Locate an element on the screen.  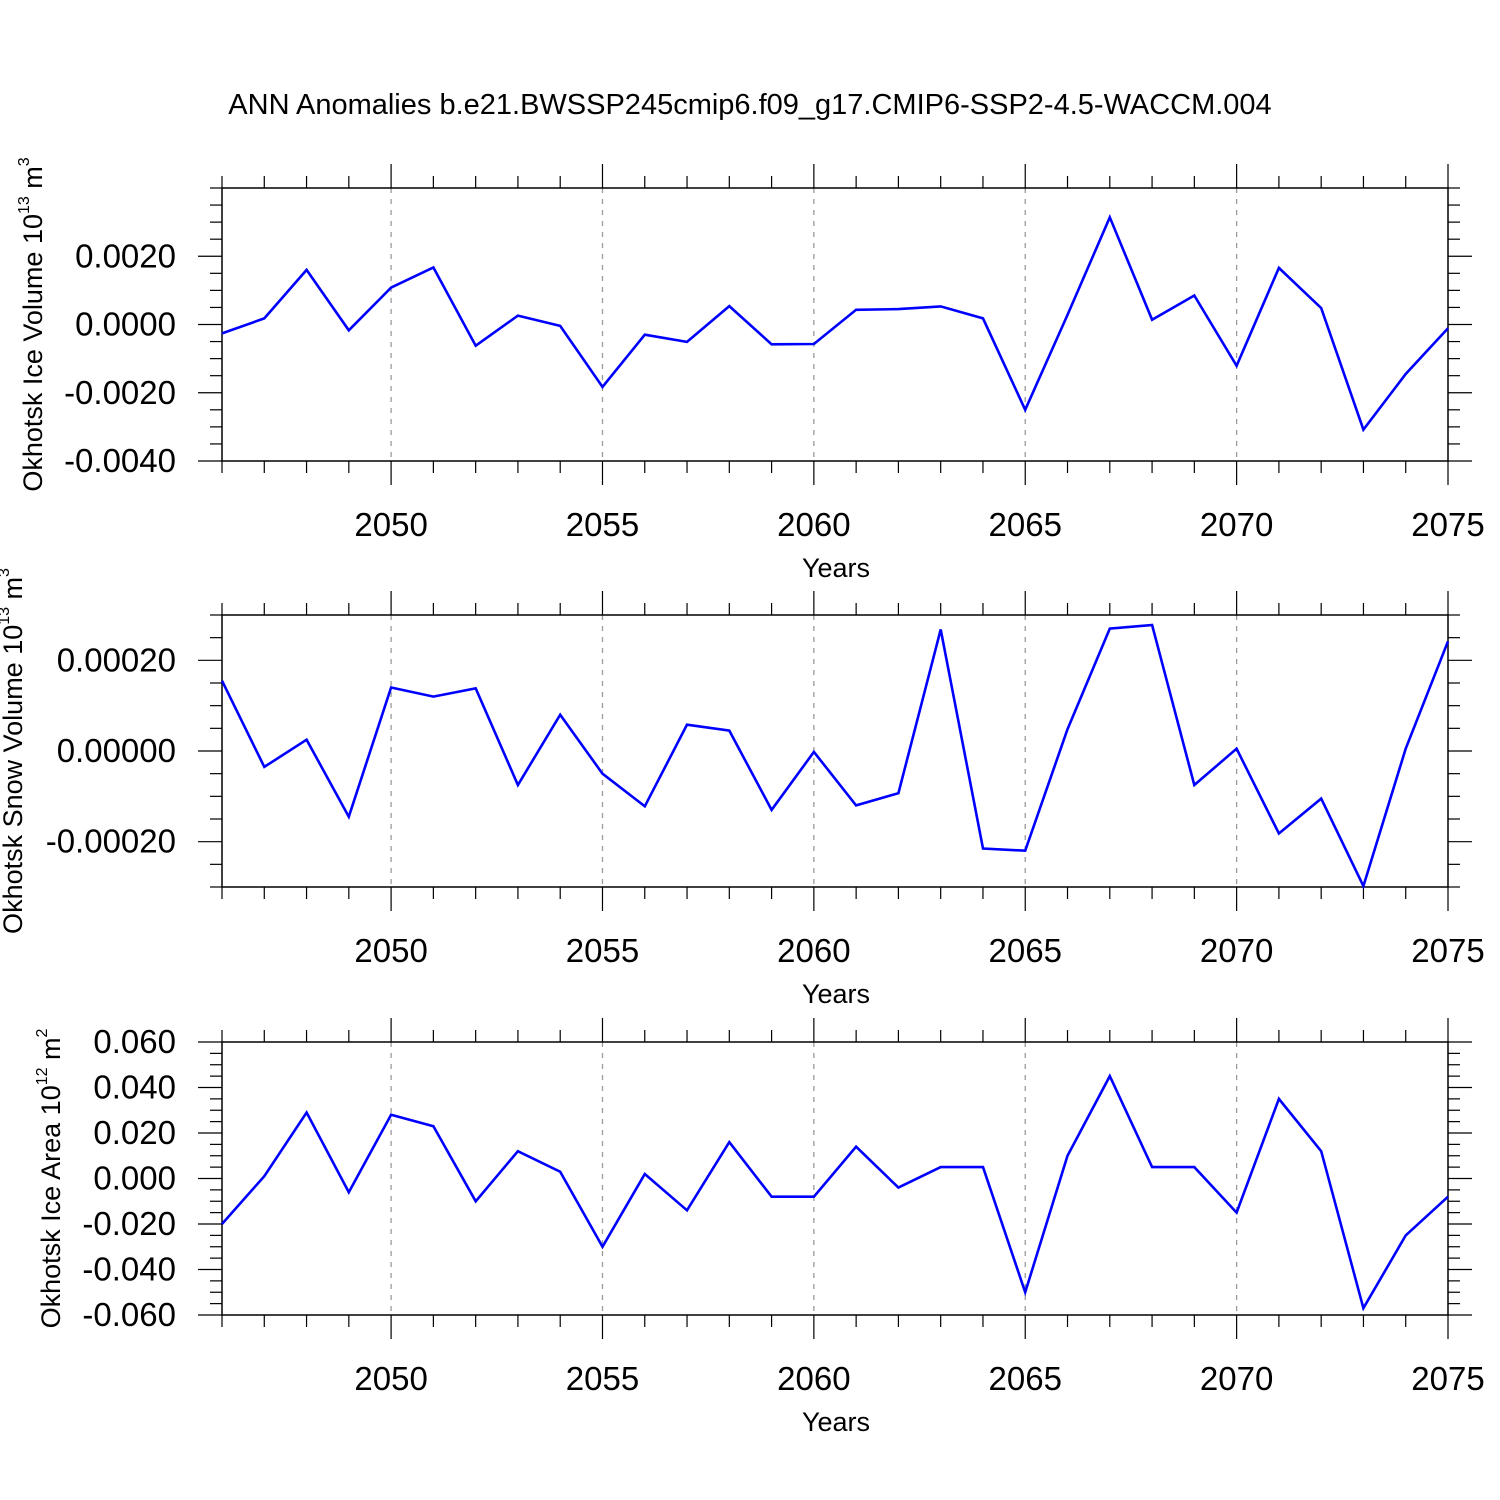
ice-area-line is located at coordinates (835, 1192).